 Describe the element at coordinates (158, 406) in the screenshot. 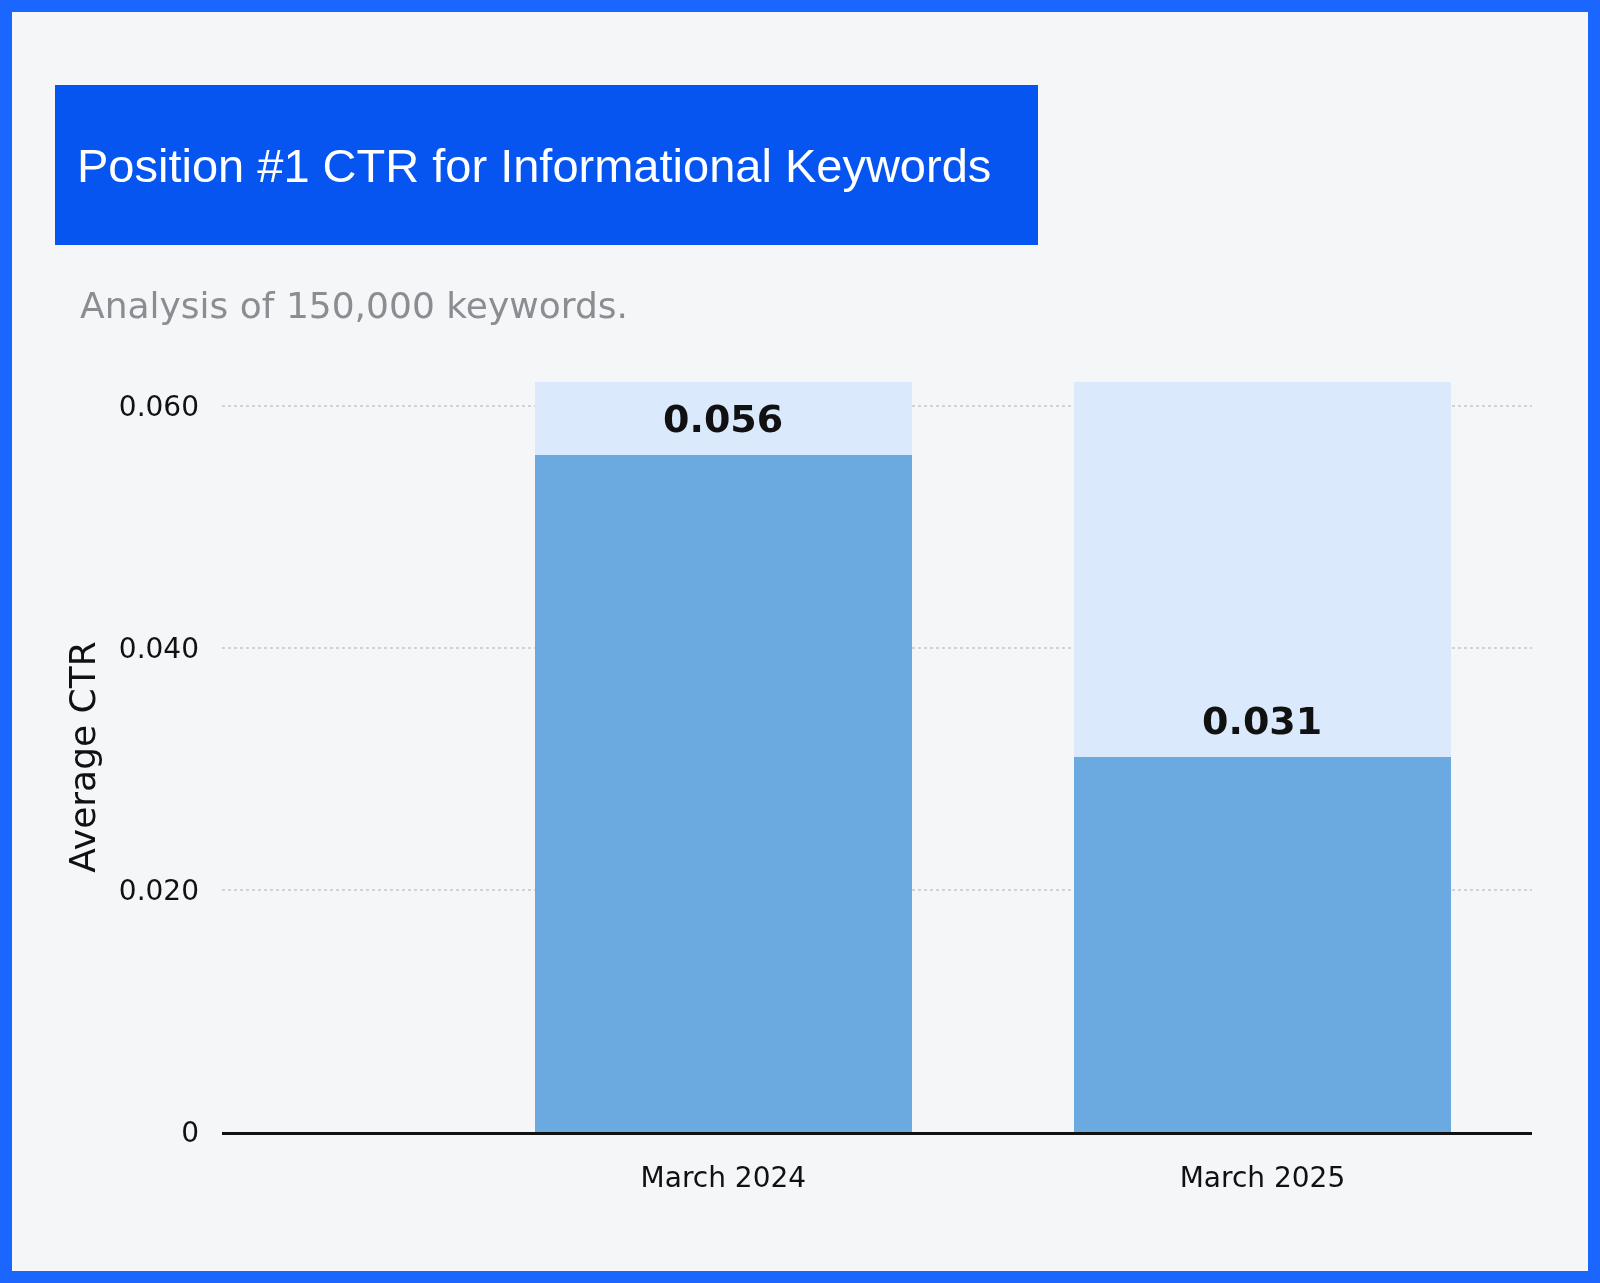

I see `y-tick-label: 0.060` at that location.